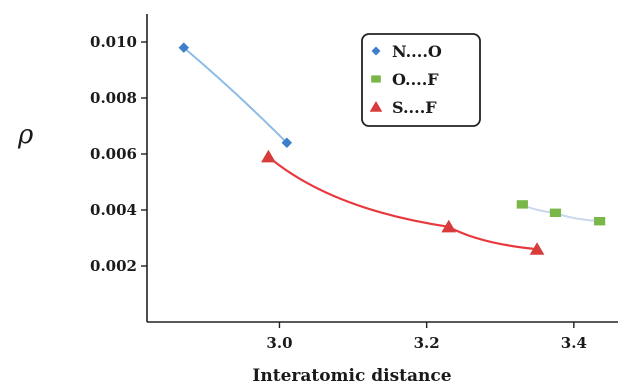 The width and height of the screenshot is (627, 387). I want to click on x-tick-label: 3.2, so click(427, 343).